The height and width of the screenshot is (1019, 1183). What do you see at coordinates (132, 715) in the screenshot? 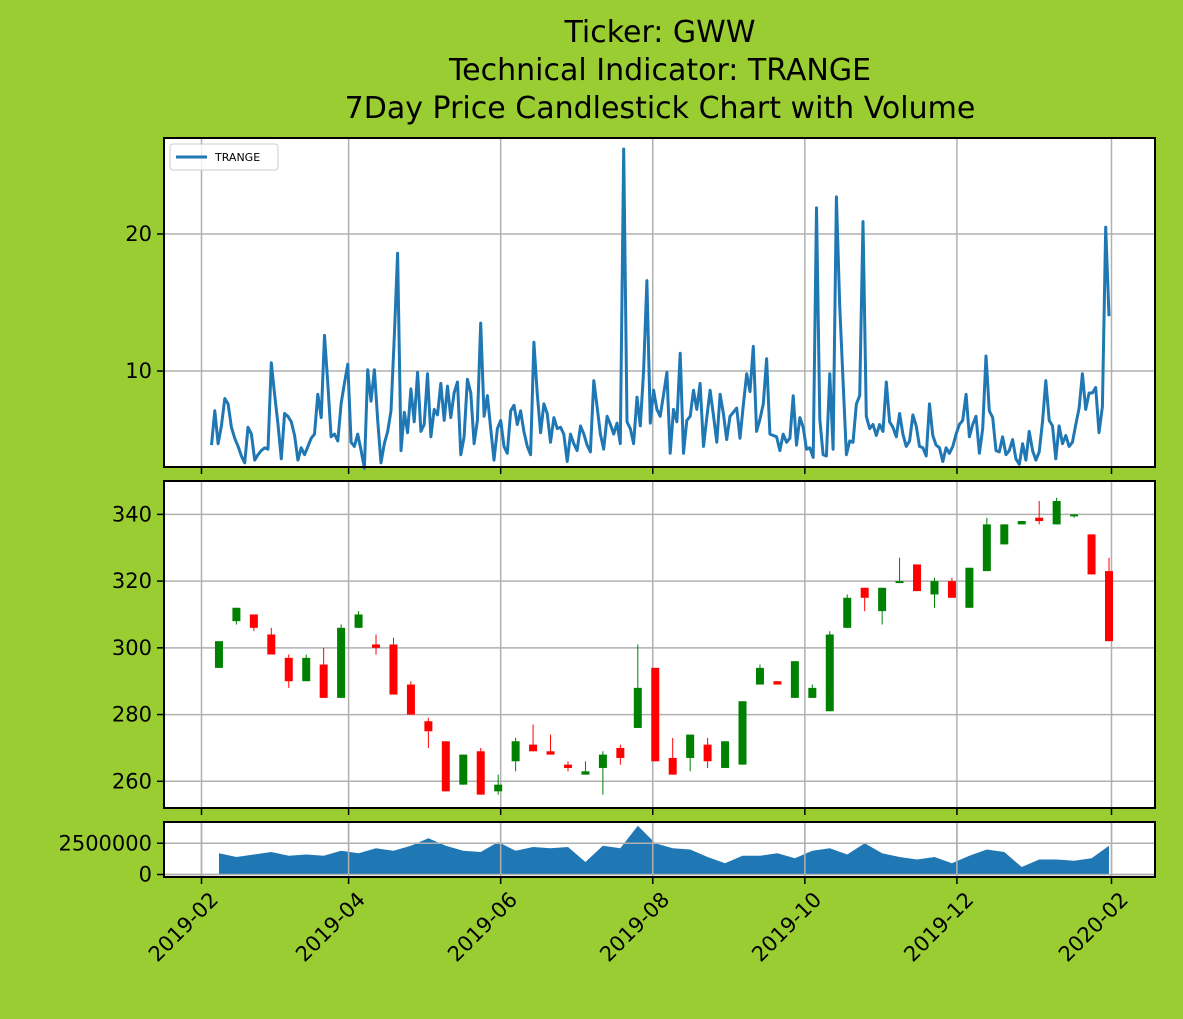
I see `price-y-tick-label: 280` at bounding box center [132, 715].